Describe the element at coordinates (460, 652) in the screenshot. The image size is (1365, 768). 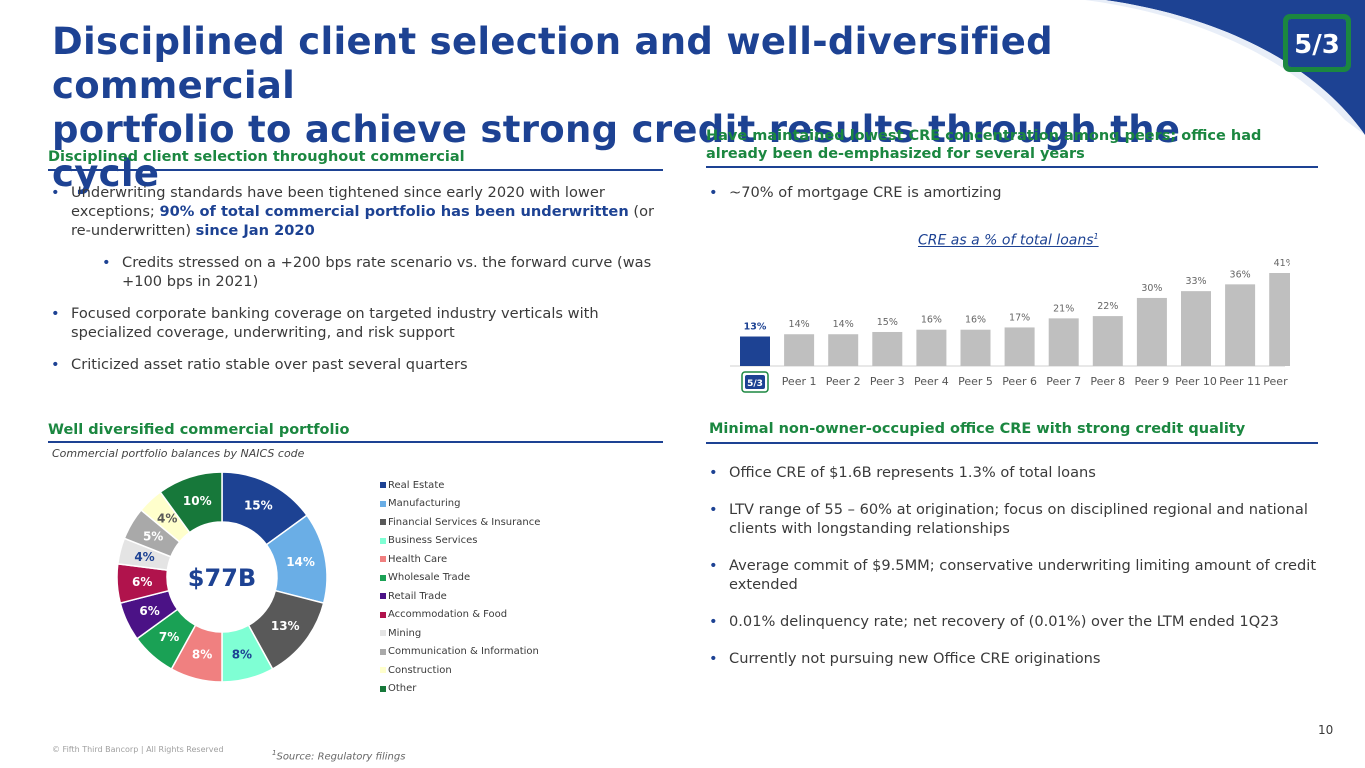
I see `legend-item: Communication & Information` at that location.